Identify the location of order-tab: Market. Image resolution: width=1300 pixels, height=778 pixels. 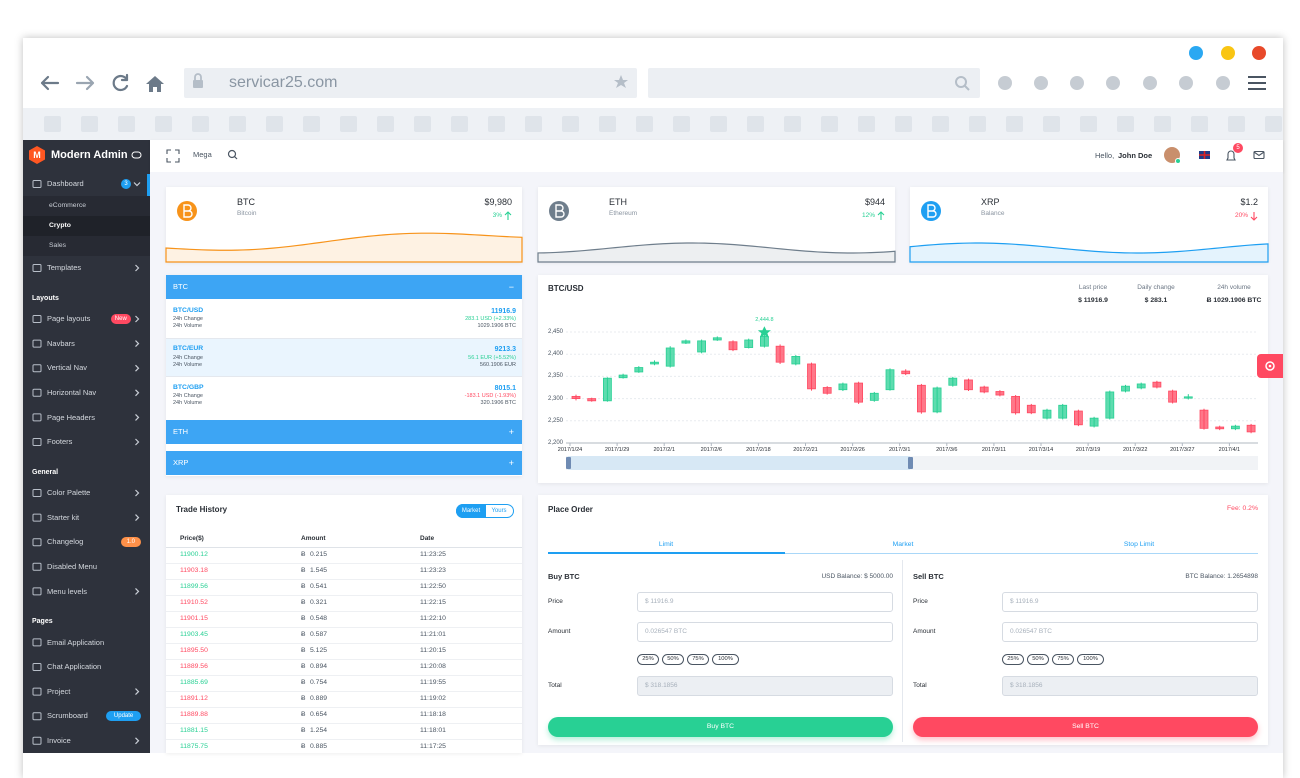
(903, 544).